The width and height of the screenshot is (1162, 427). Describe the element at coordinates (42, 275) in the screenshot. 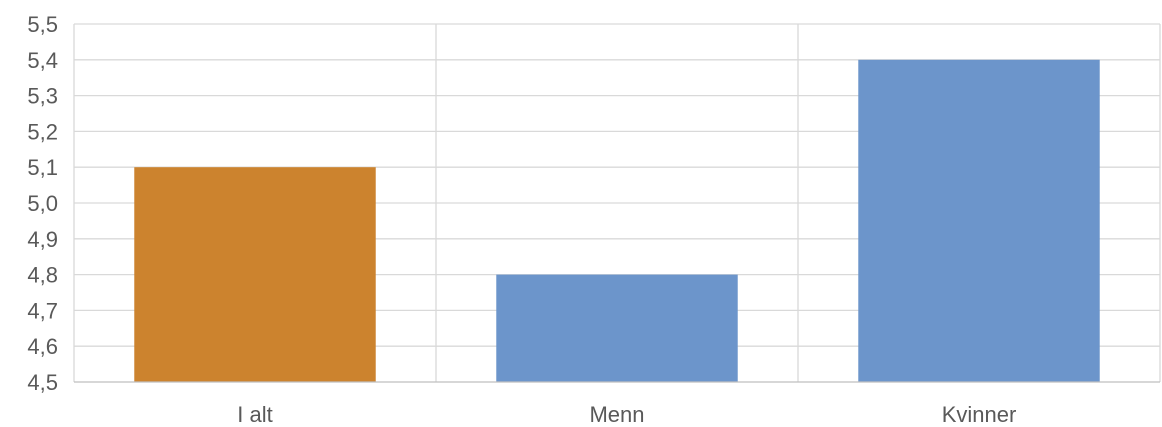

I see `y-tick-label: 4,8` at that location.